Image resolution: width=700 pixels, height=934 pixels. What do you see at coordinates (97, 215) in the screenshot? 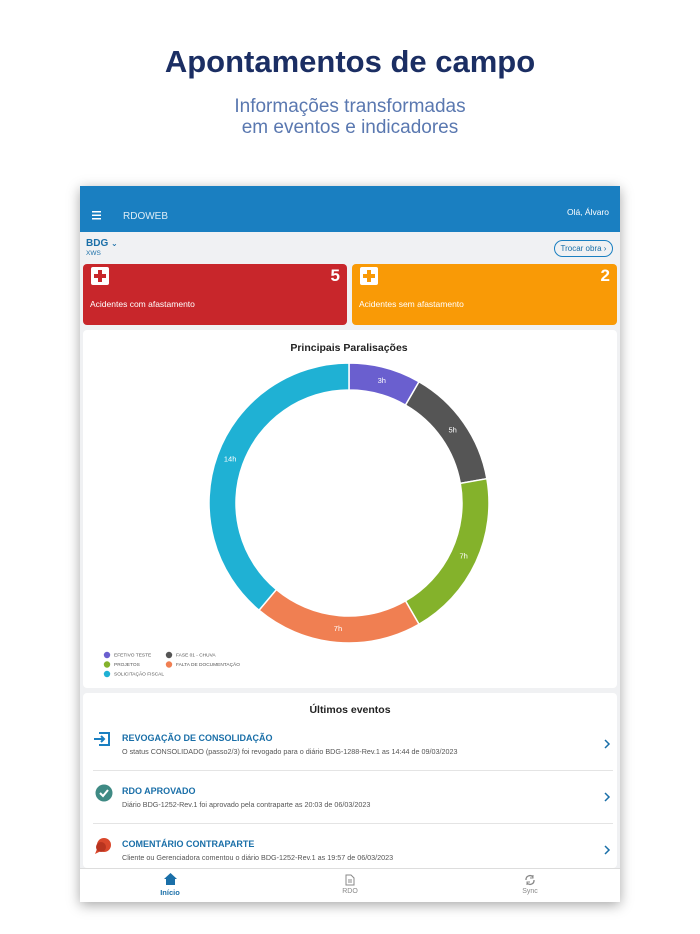
I see `menu-icon` at bounding box center [97, 215].